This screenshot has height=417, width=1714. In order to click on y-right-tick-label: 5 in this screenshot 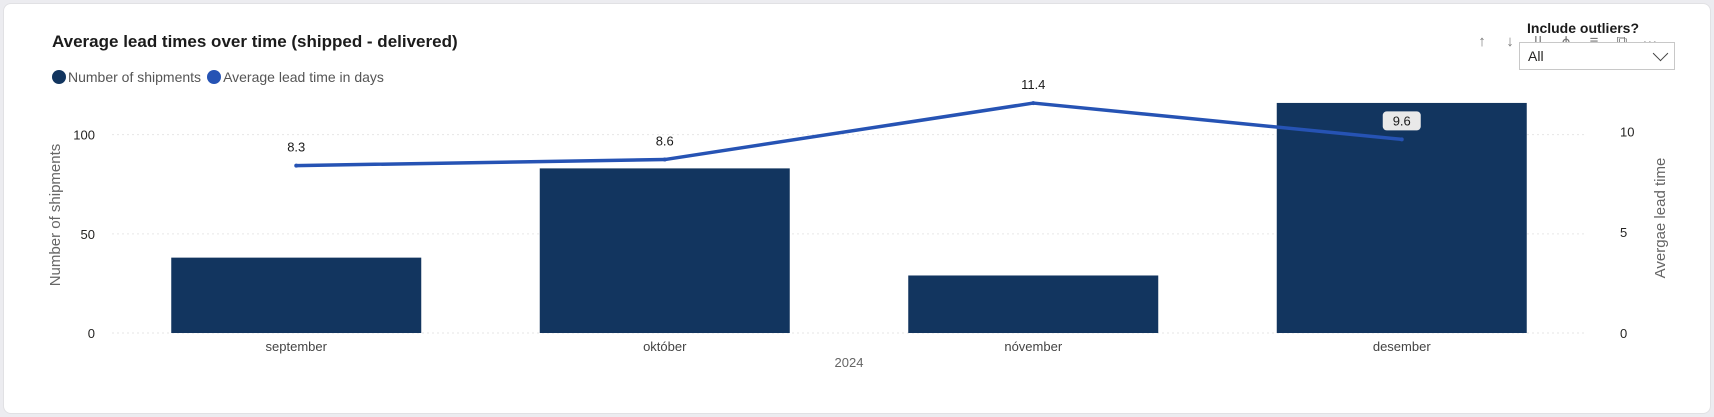, I will do `click(1623, 232)`.